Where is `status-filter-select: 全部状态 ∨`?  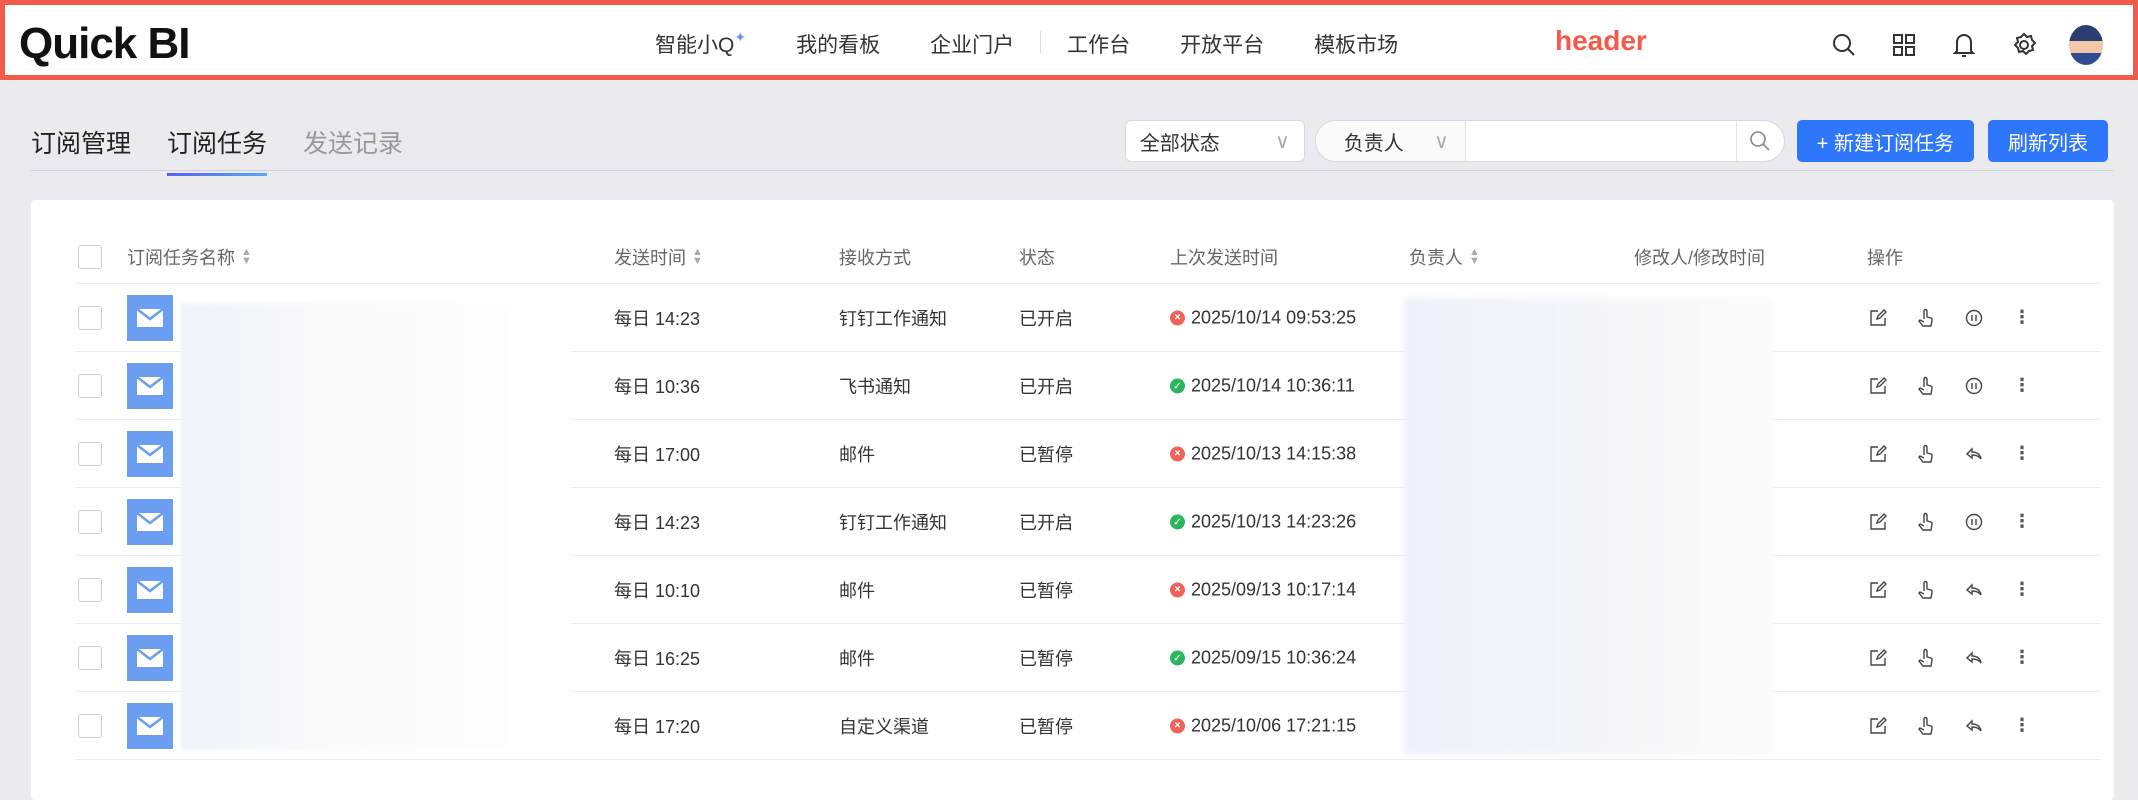
status-filter-select: 全部状态 ∨ is located at coordinates (1214, 141).